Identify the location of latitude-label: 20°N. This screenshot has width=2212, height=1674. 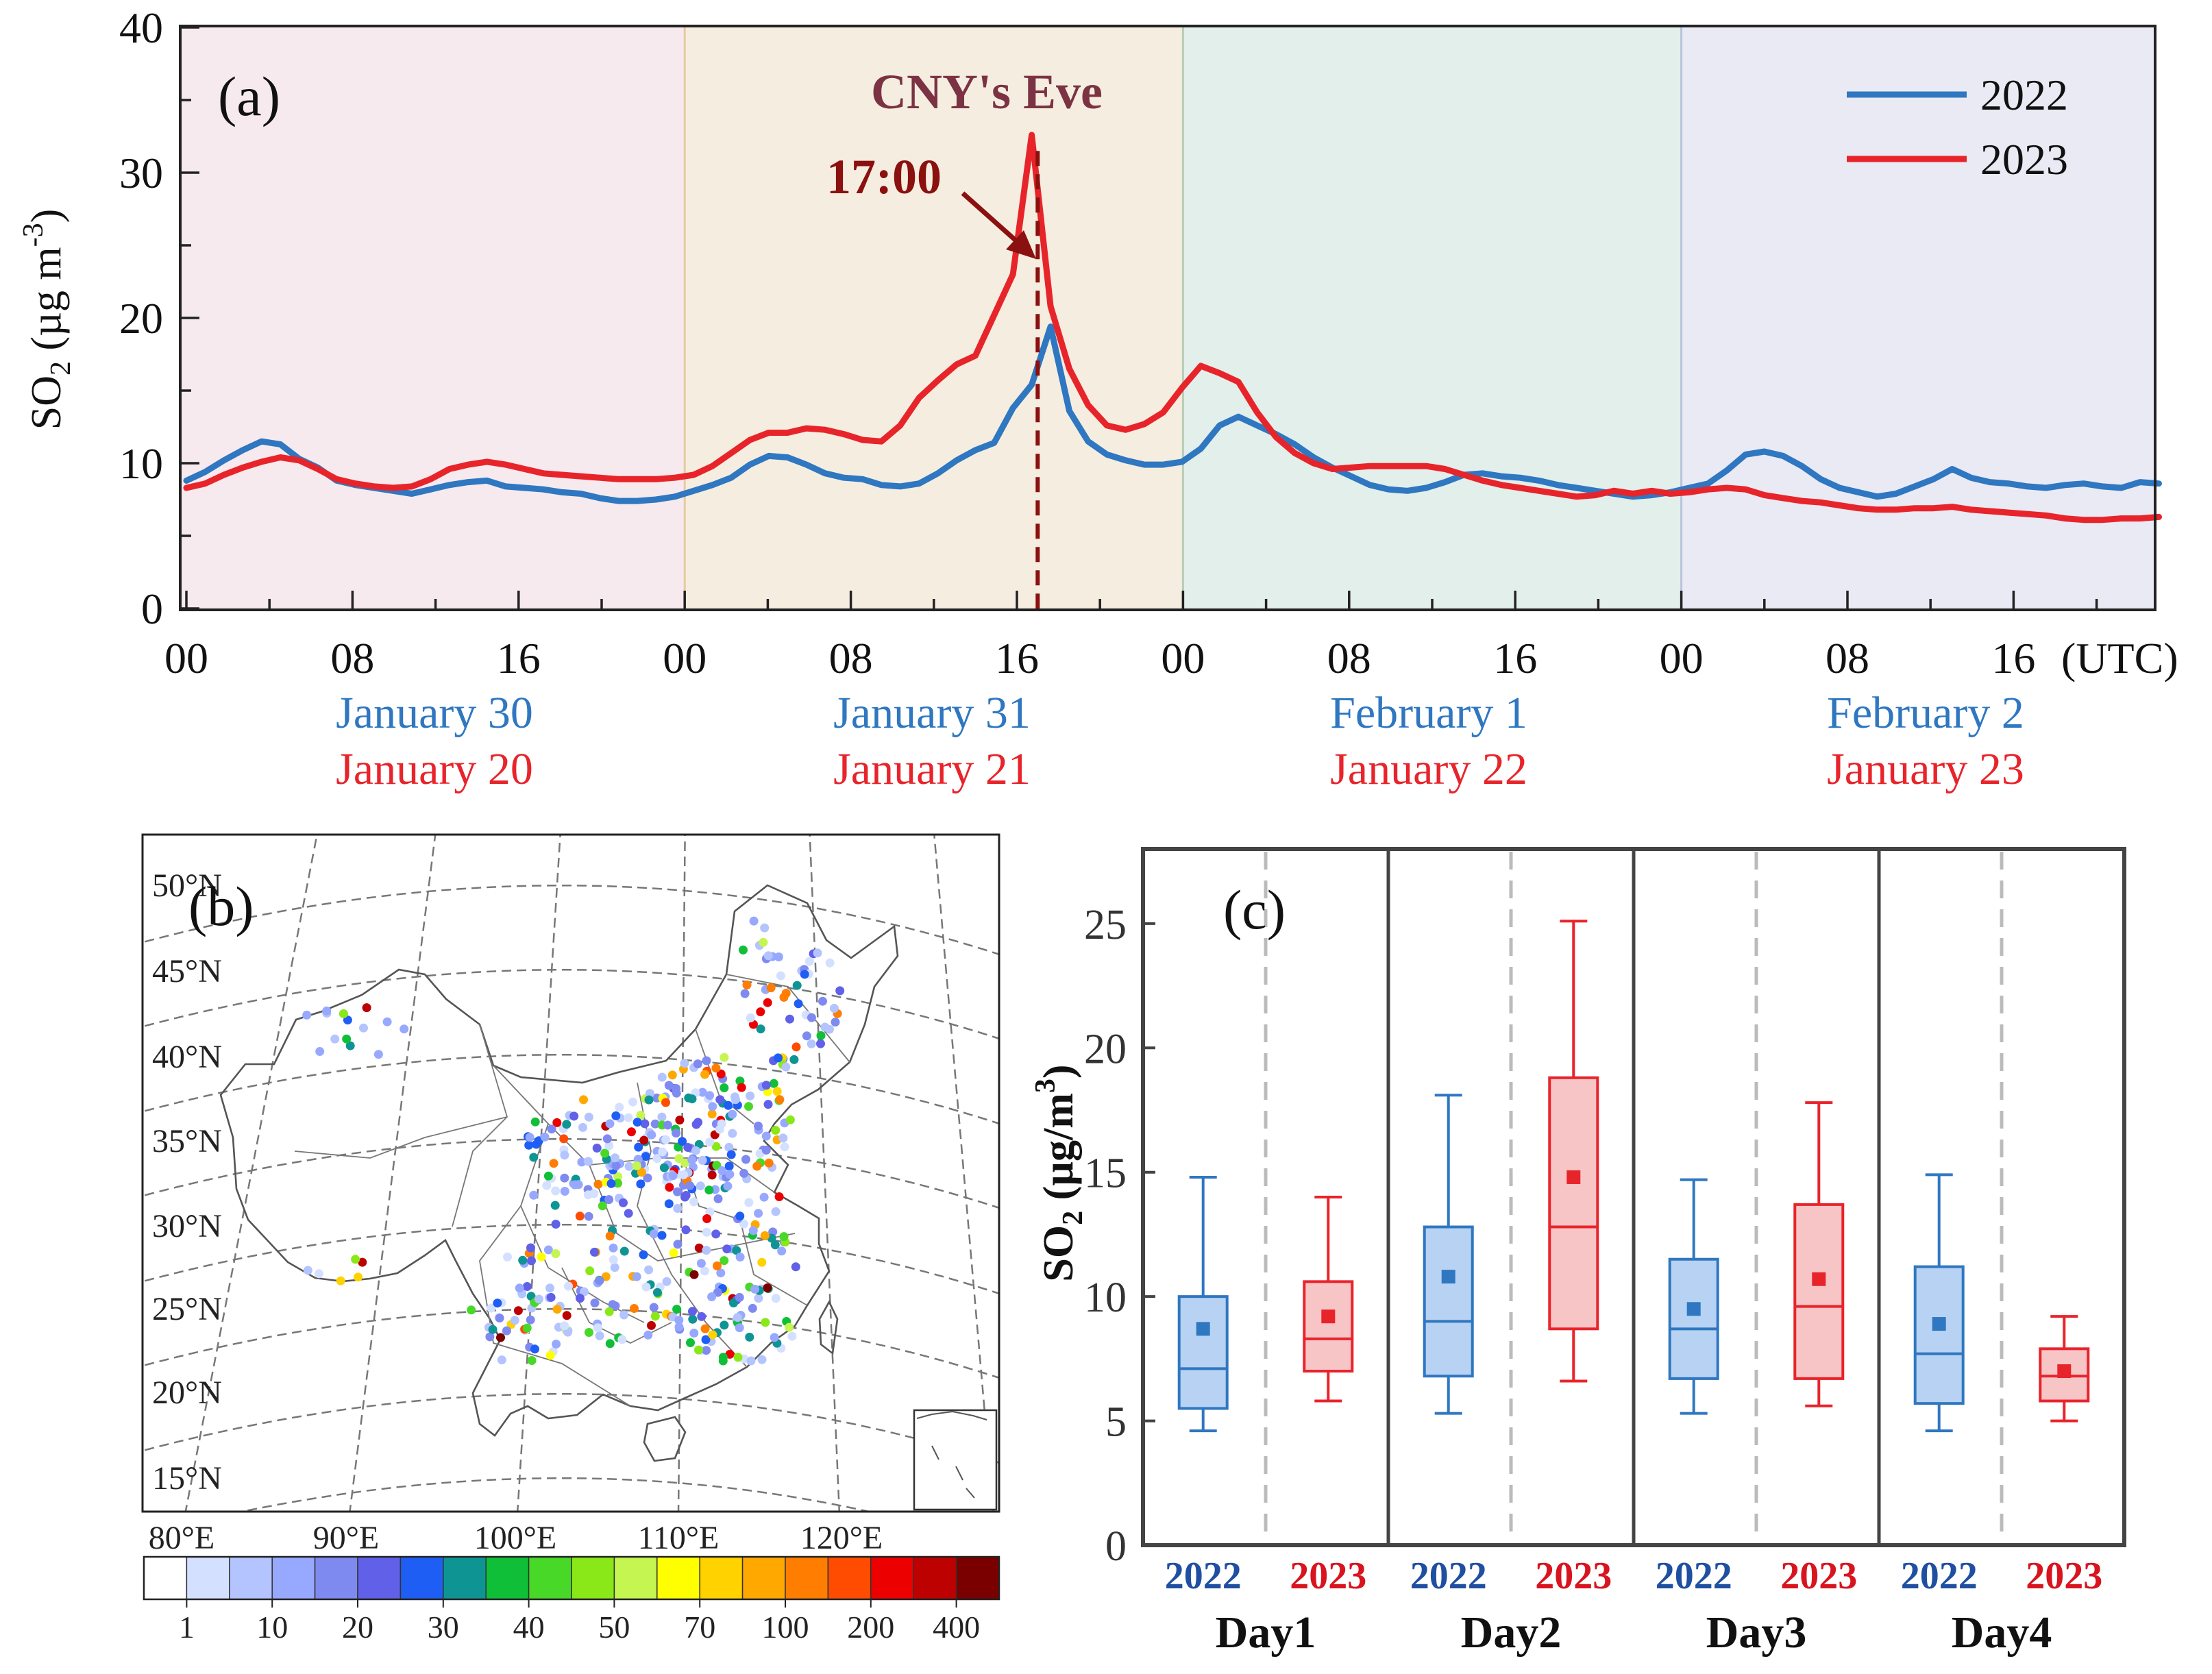
(187, 1393).